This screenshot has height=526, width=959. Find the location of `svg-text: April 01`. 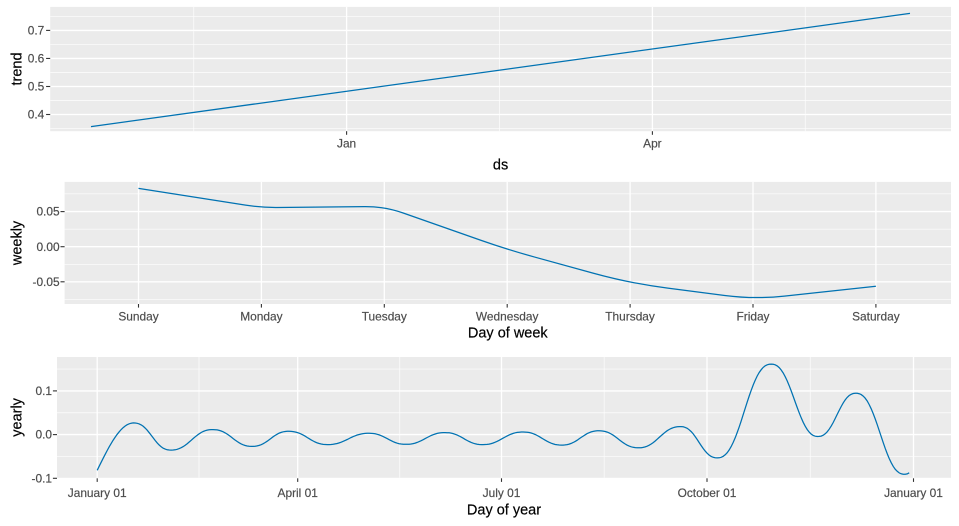

svg-text: April 01 is located at coordinates (298, 493).